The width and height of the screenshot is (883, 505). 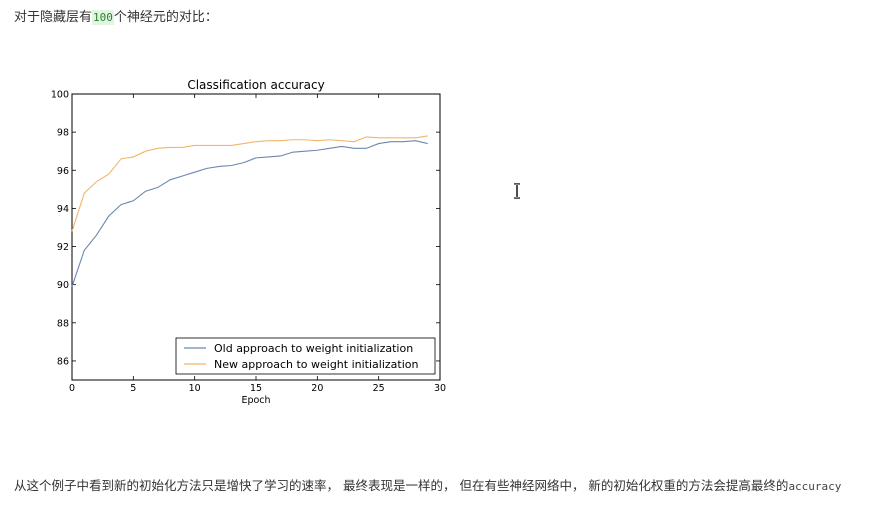 I want to click on chart-title: Classification accuracy, so click(x=255, y=85).